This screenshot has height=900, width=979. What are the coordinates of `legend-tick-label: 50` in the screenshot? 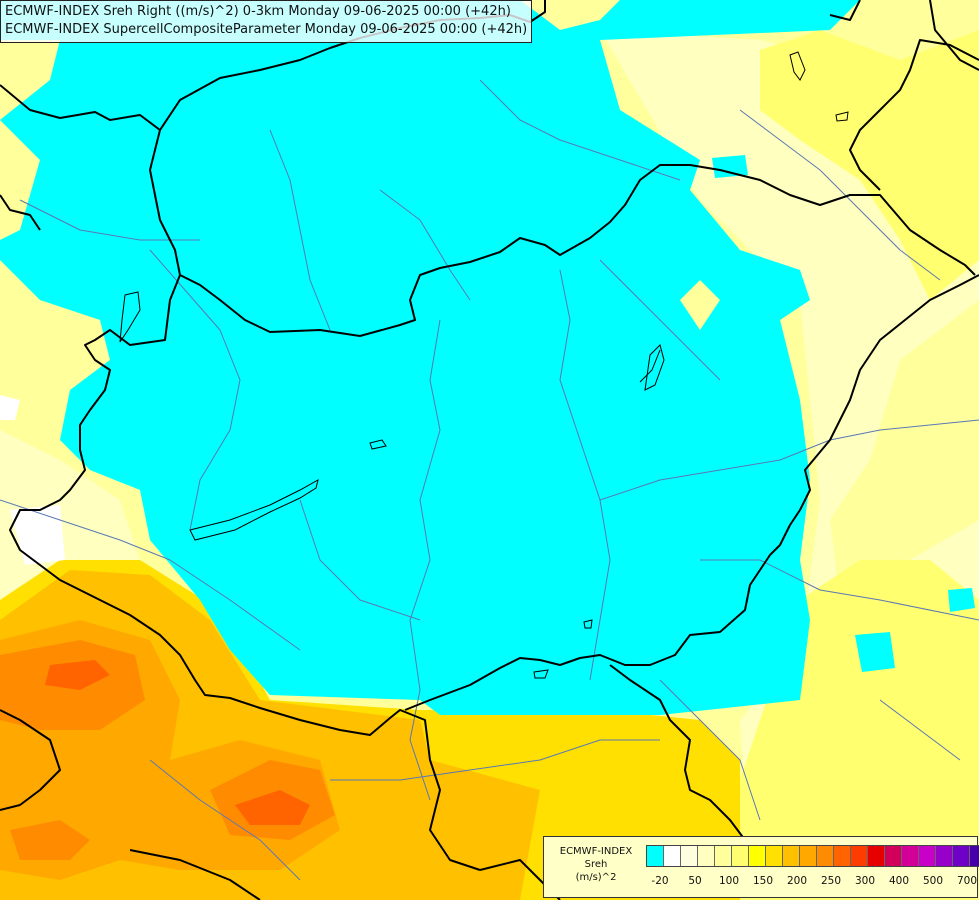 It's located at (695, 881).